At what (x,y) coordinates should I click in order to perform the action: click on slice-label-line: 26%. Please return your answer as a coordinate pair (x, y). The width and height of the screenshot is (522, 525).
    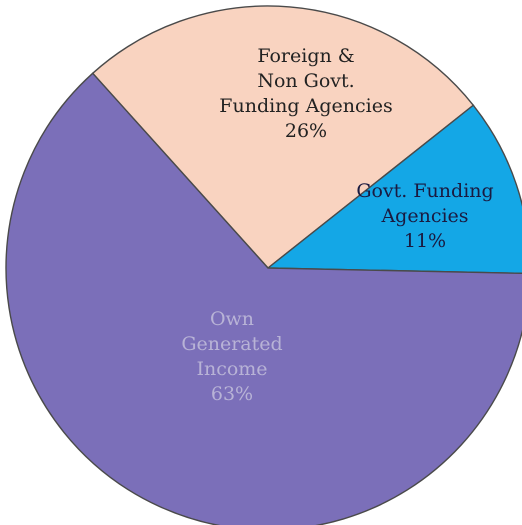
    Looking at the image, I should click on (306, 131).